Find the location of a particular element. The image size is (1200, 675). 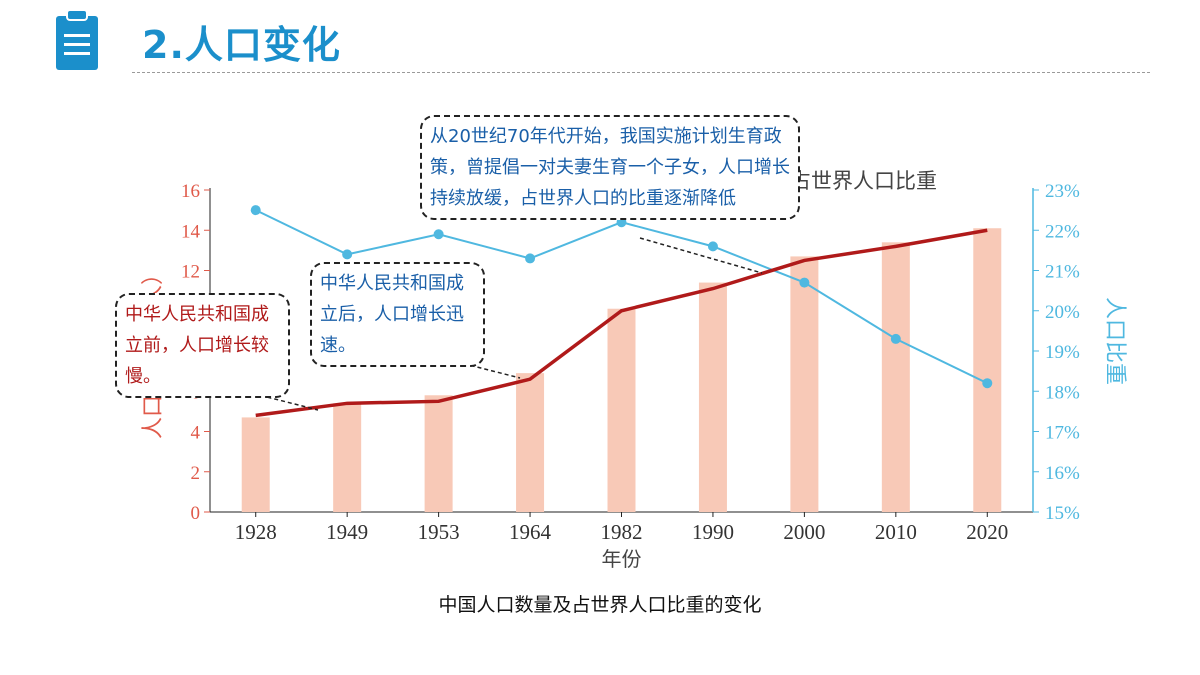

x-tick-label: 1964 is located at coordinates (530, 532).